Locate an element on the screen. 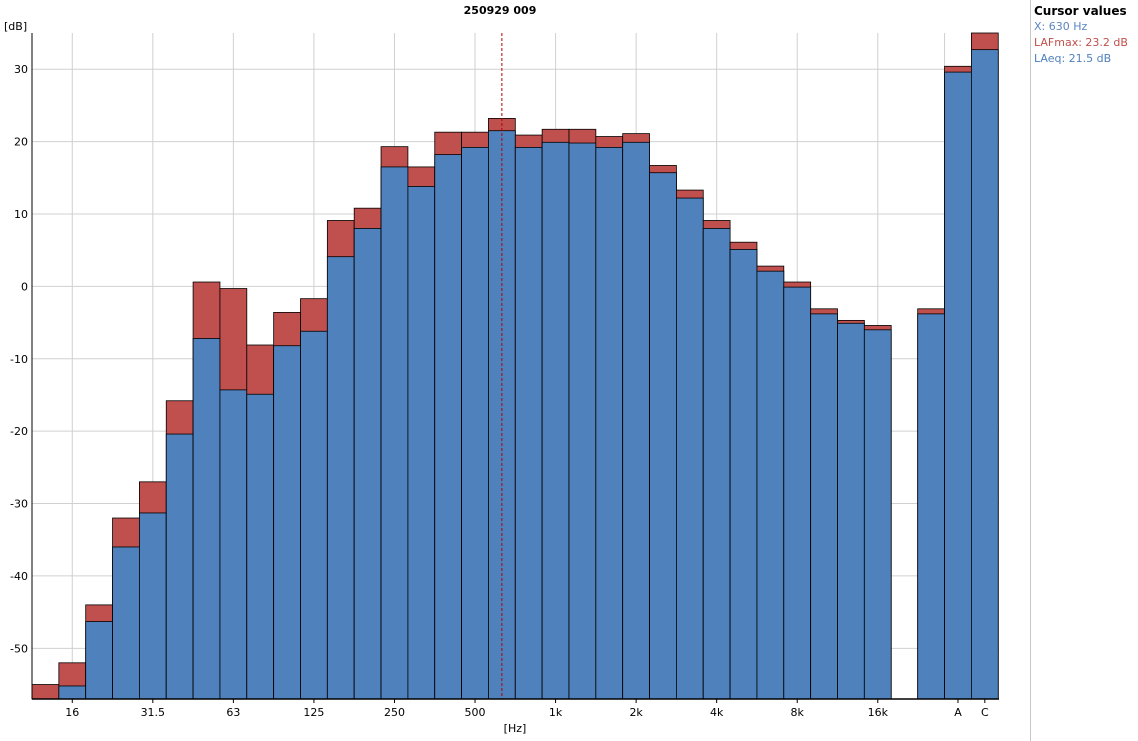 Image resolution: width=1138 pixels, height=741 pixels. bar-laeq-8k is located at coordinates (797, 493).